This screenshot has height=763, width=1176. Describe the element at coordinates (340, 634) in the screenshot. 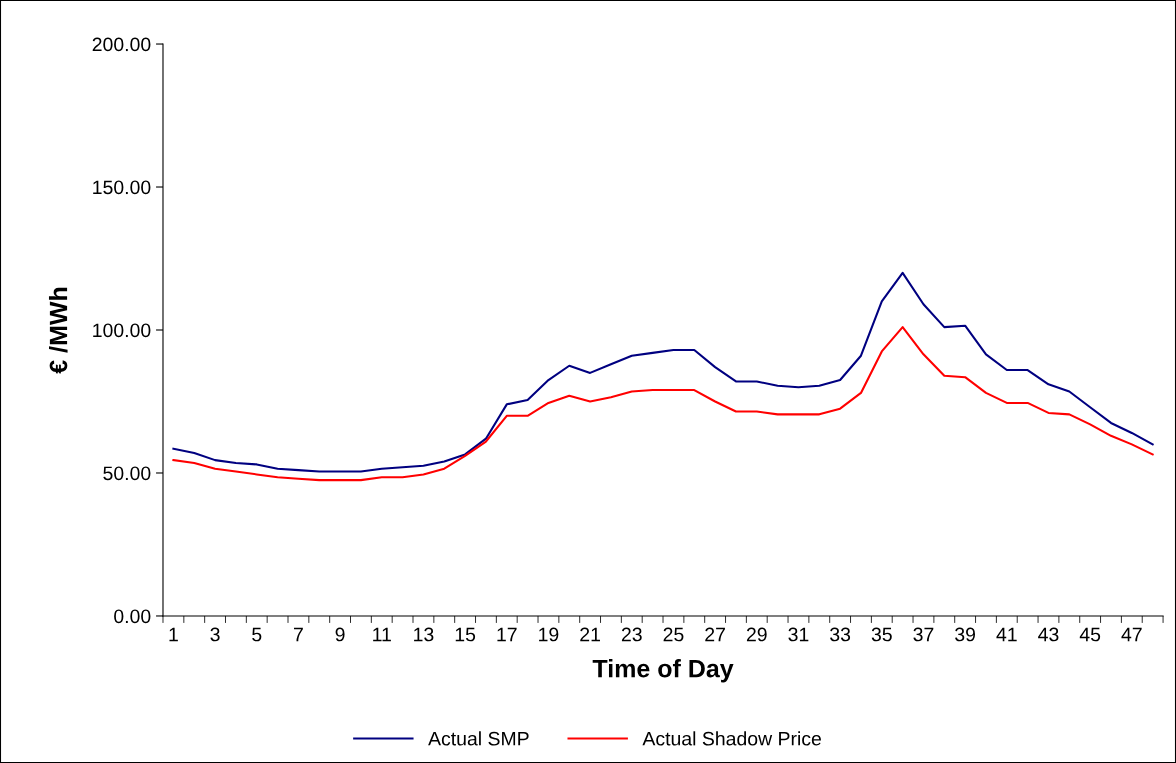

I see `x-tick-label: 9` at that location.